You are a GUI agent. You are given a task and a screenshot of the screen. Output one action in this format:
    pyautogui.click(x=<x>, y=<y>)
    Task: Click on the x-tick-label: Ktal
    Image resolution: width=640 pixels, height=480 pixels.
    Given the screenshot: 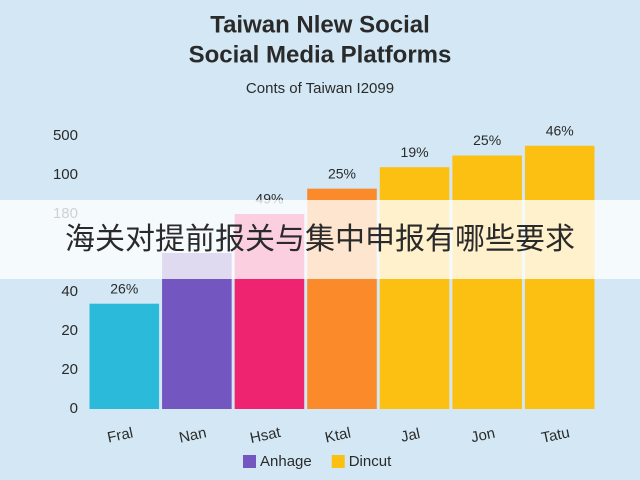 What is the action you would take?
    pyautogui.click(x=337, y=435)
    